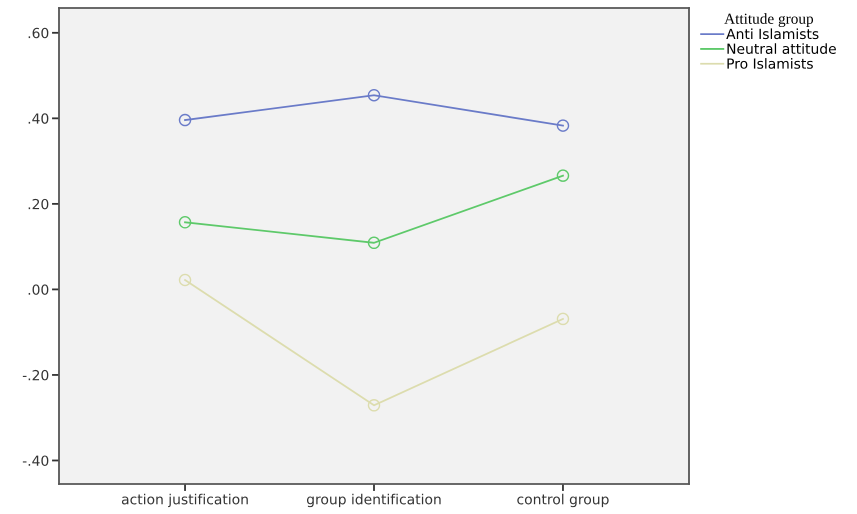 The height and width of the screenshot is (514, 857). What do you see at coordinates (781, 48) in the screenshot?
I see `legend-label: Neutral attitude` at bounding box center [781, 48].